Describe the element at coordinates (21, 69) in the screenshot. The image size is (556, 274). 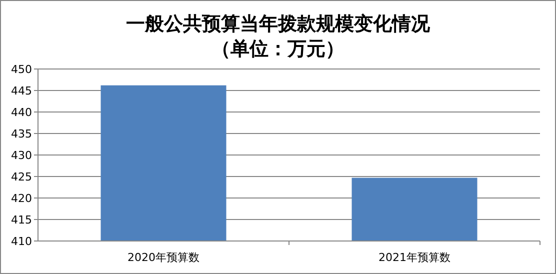
I see `y-tick-label: 450` at that location.